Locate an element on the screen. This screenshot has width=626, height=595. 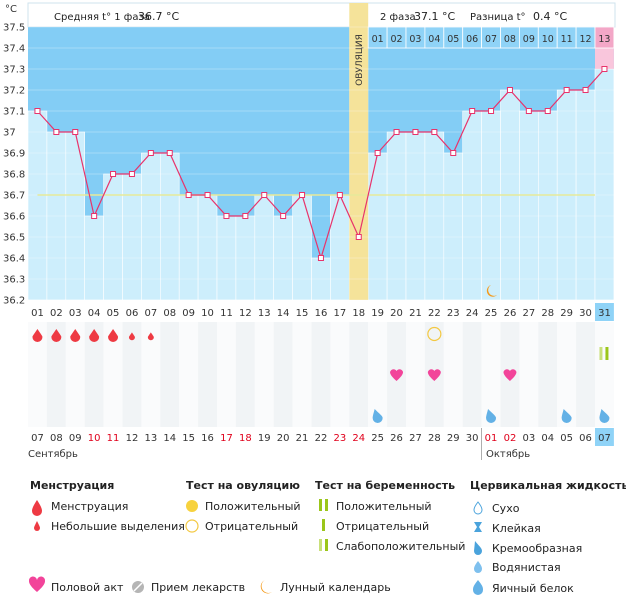
cervical-creamy-icon is located at coordinates (491, 416).